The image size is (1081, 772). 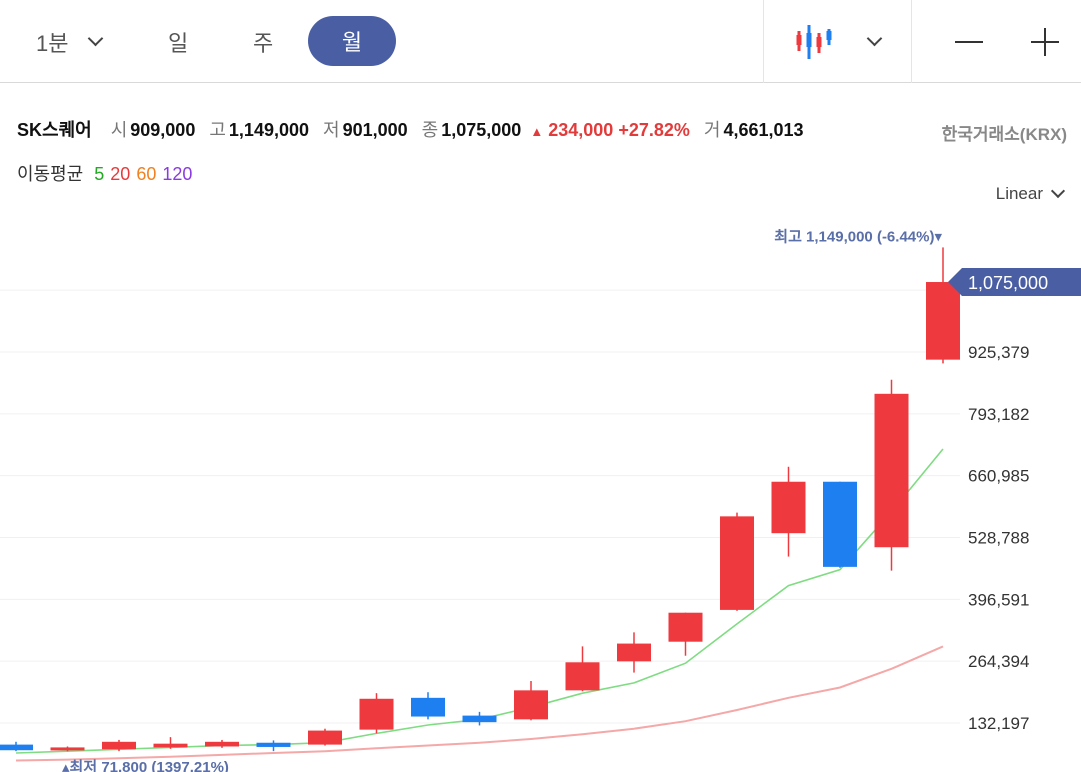 What do you see at coordinates (177, 174) in the screenshot?
I see `moving-average-period-120: 120` at bounding box center [177, 174].